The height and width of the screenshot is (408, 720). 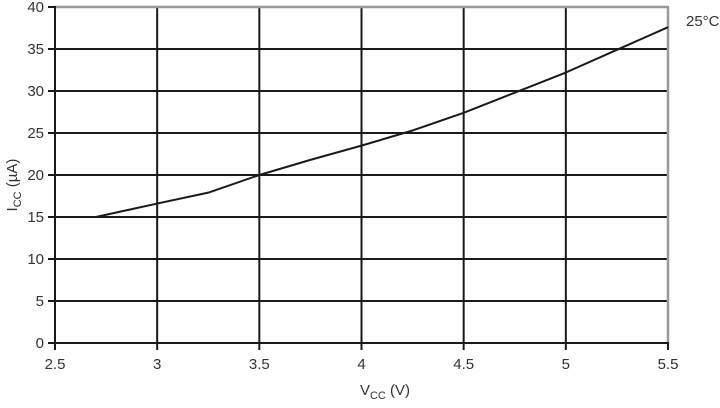 What do you see at coordinates (12, 175) in the screenshot?
I see `y-axis-title-unit: (µA)` at bounding box center [12, 175].